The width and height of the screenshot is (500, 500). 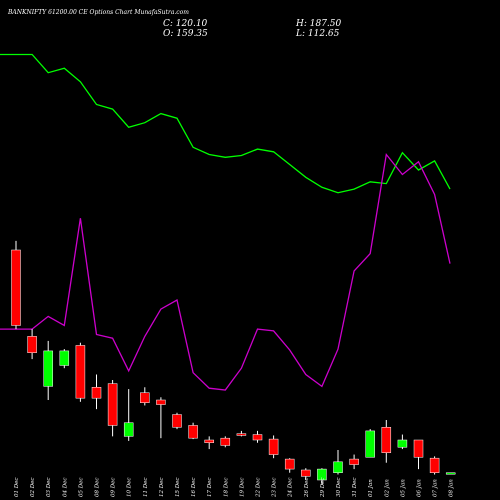 I want to click on x-tick-label: 23 Dec, so click(x=275, y=488).